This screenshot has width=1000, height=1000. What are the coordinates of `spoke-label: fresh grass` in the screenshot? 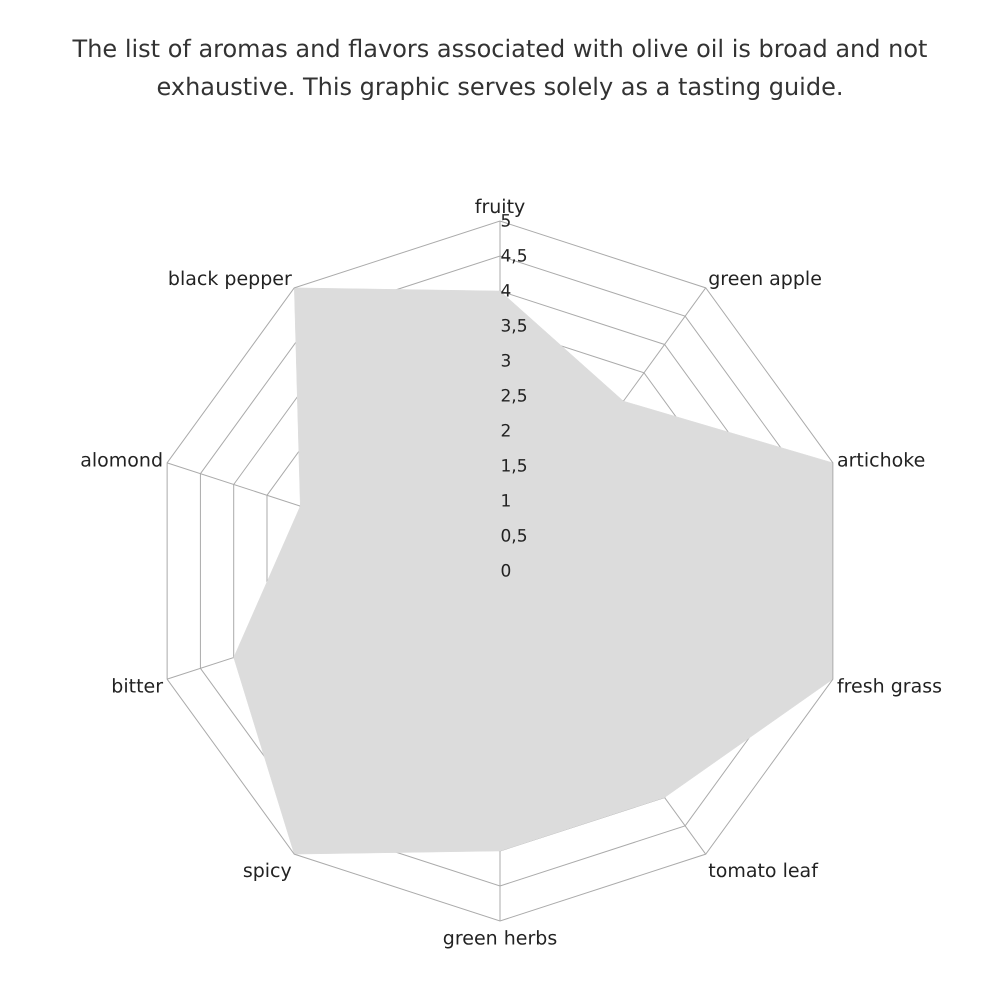 It's located at (889, 687).